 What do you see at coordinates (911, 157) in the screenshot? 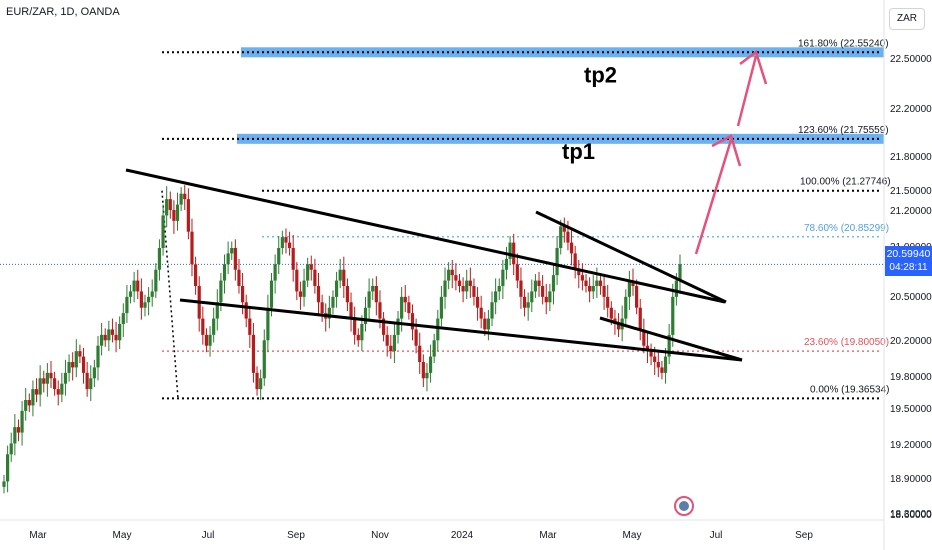
I see `y-tick-label: 21.80000` at bounding box center [911, 157].